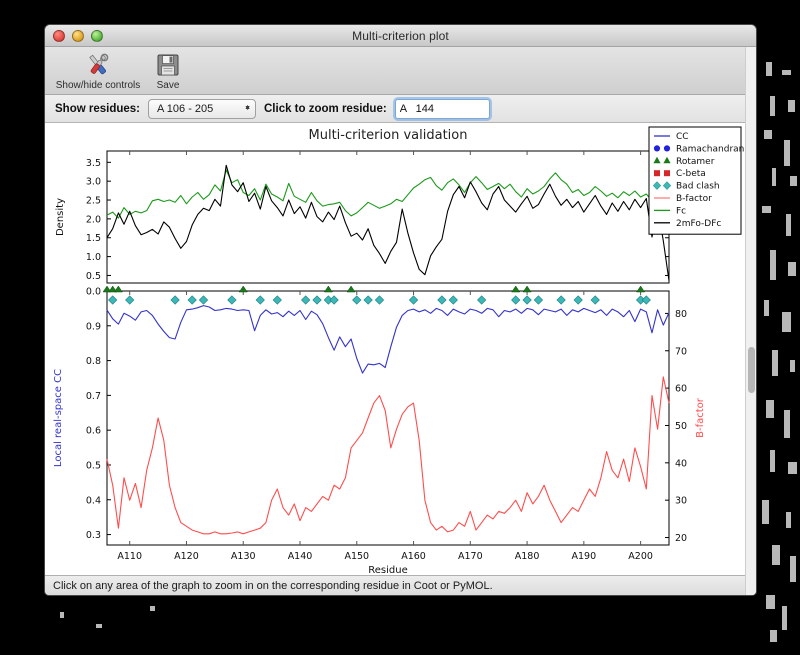 Image resolution: width=800 pixels, height=655 pixels. Describe the element at coordinates (59, 36) in the screenshot. I see `close-button` at that location.